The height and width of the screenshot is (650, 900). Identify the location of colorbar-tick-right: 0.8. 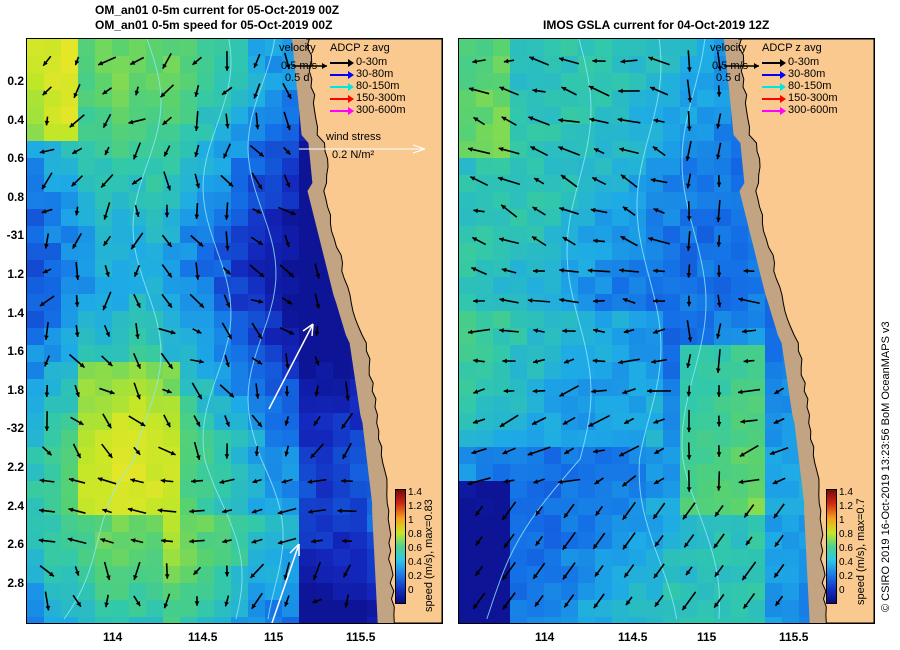
(846, 534).